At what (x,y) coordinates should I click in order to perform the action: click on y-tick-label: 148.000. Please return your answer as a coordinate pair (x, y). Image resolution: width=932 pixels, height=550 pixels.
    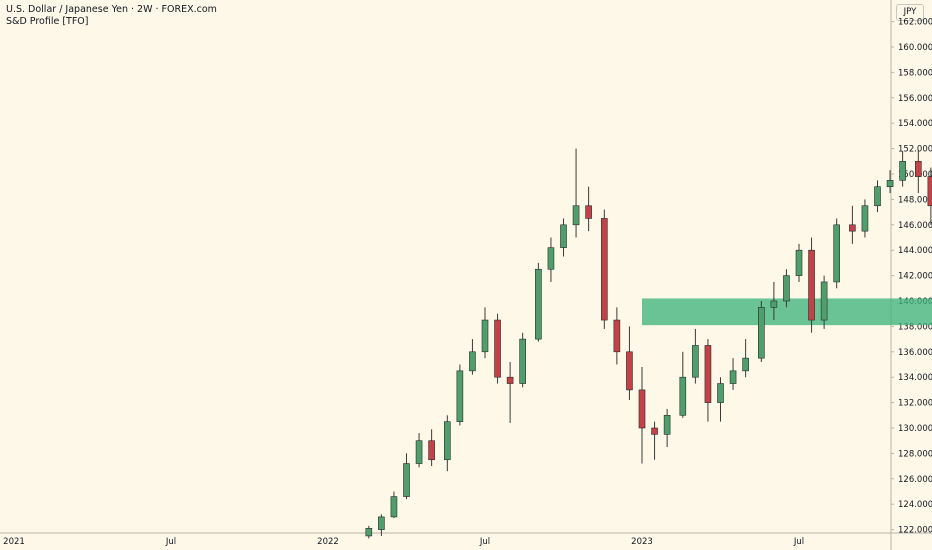
    Looking at the image, I should click on (915, 200).